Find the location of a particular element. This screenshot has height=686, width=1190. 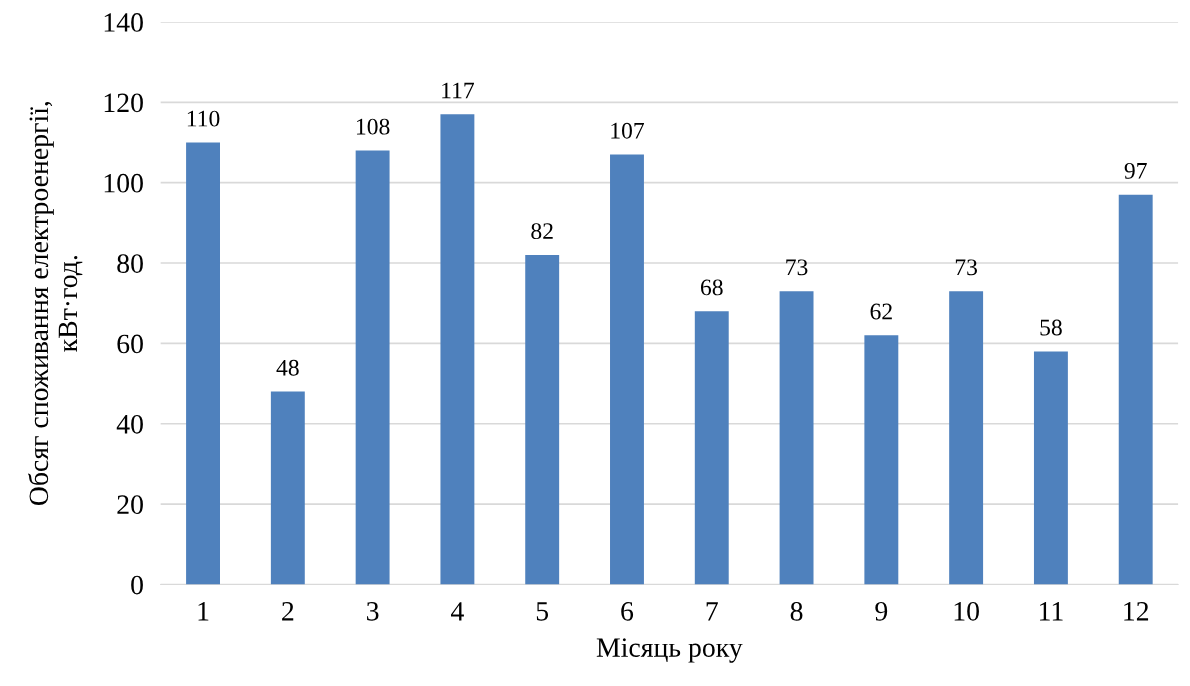

data-label: 48 is located at coordinates (287, 367).